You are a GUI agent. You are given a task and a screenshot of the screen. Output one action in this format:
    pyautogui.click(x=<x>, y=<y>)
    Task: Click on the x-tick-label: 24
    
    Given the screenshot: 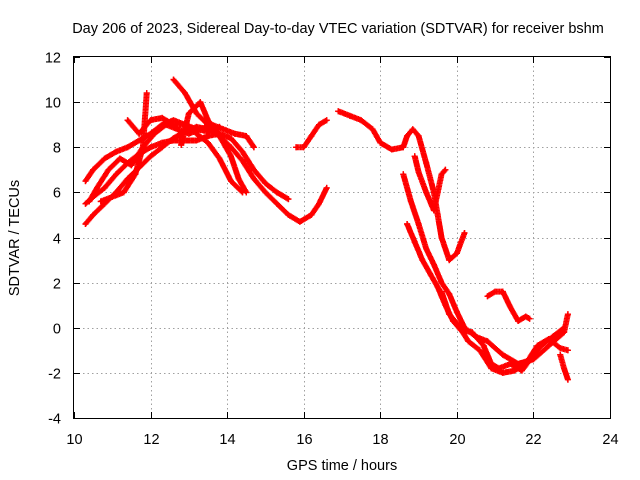 What is the action you would take?
    pyautogui.click(x=610, y=440)
    